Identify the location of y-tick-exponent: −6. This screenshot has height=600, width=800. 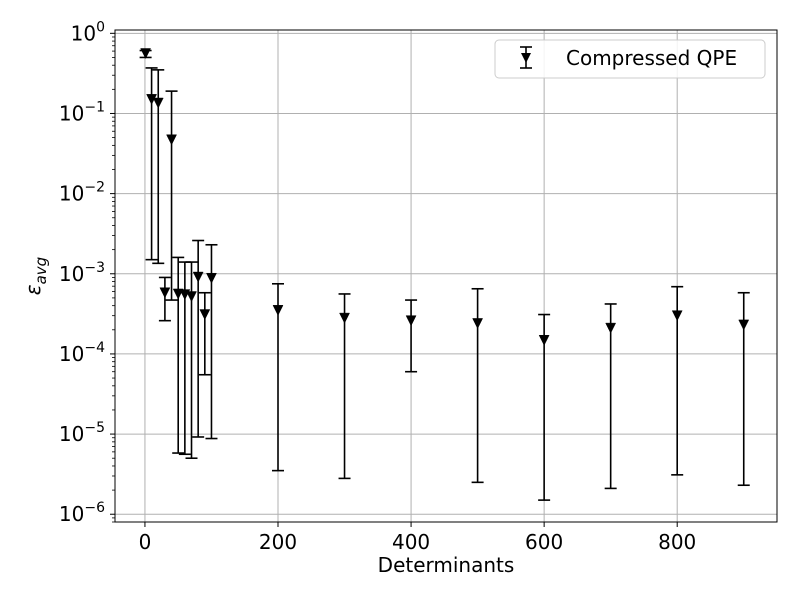
(94, 508).